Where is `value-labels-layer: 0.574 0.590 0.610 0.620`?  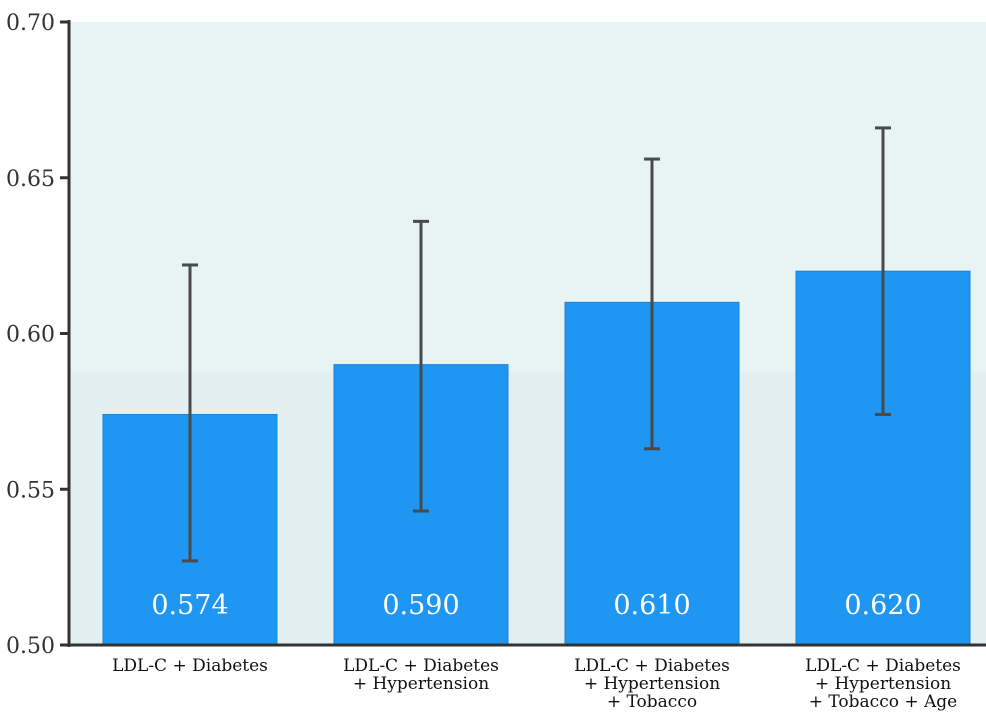 value-labels-layer: 0.574 0.590 0.610 0.620 is located at coordinates (536, 605).